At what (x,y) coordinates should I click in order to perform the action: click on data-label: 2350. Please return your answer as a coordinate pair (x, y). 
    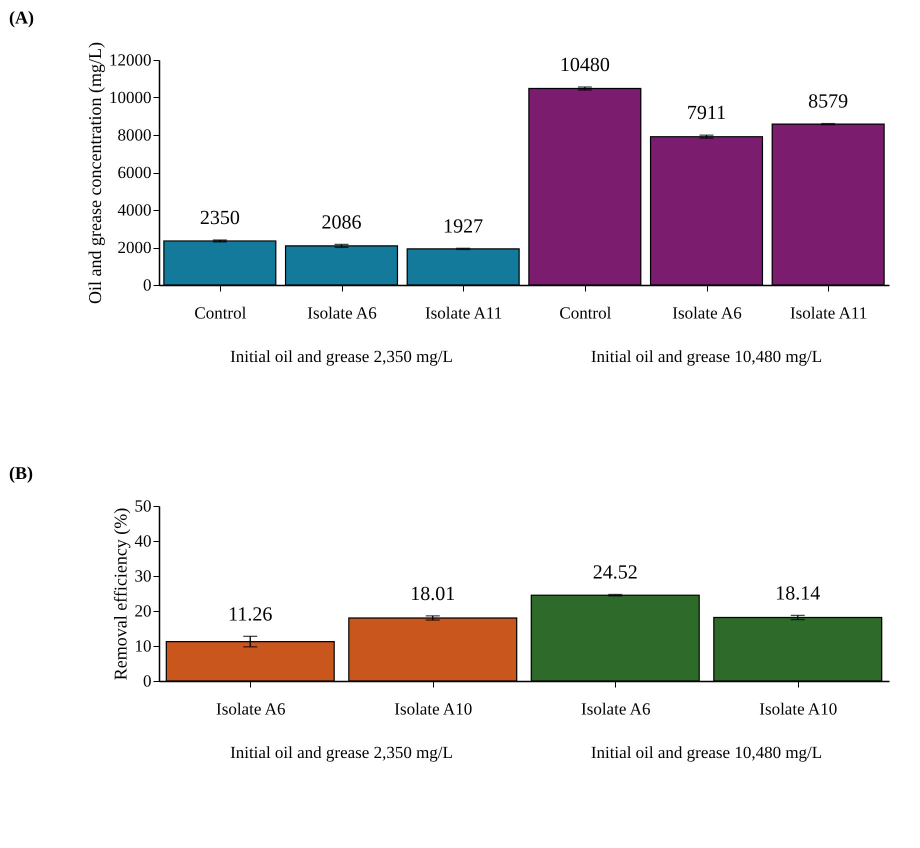
    Looking at the image, I should click on (220, 218).